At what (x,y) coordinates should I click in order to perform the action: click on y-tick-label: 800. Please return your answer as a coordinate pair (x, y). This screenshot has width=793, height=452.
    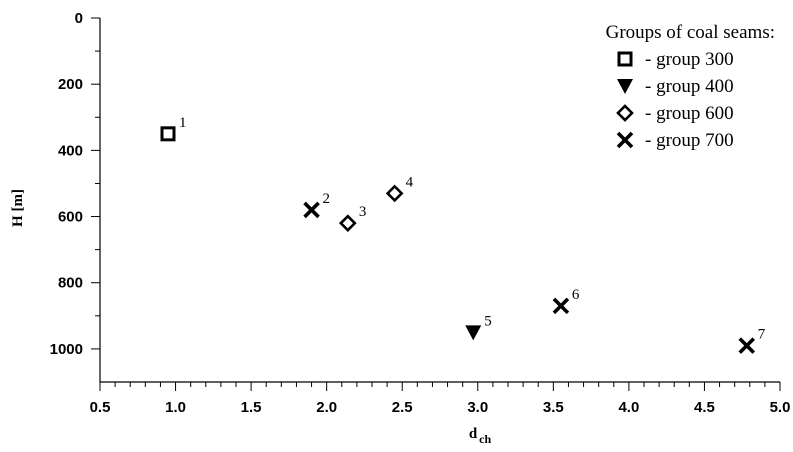
    Looking at the image, I should click on (70, 283).